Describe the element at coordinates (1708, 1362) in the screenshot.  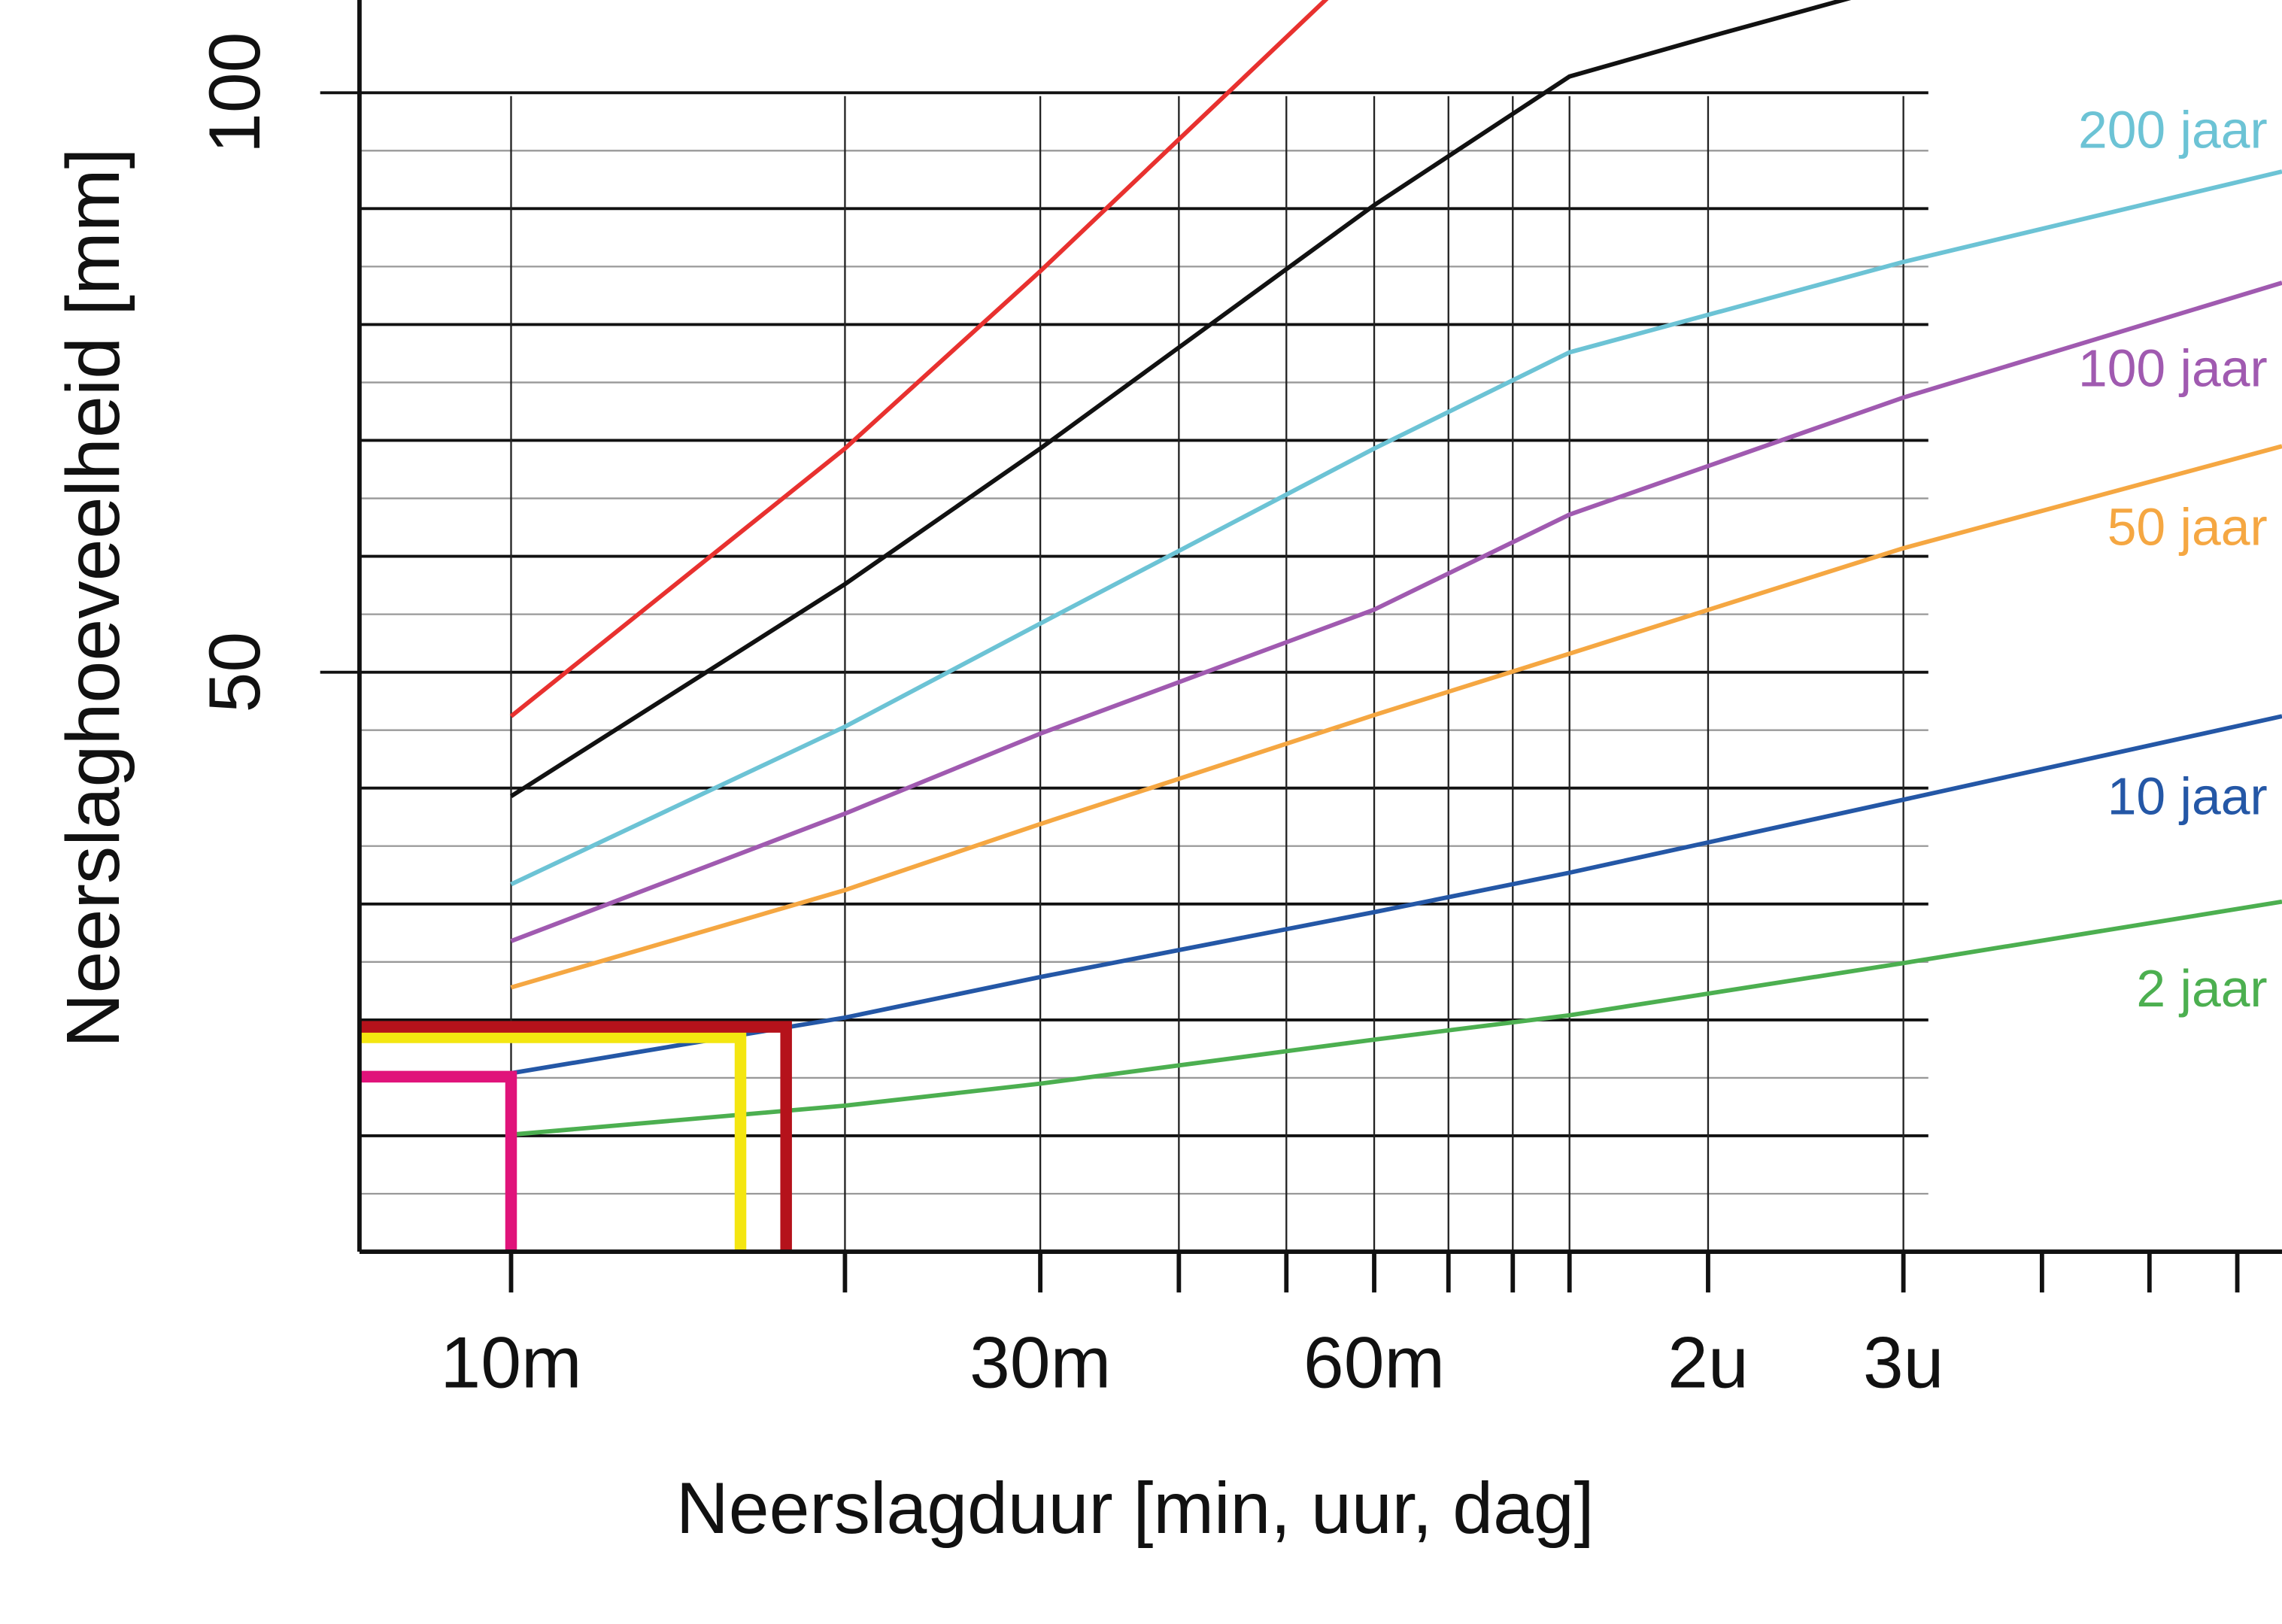
I see `x-tick-label: 2u` at that location.